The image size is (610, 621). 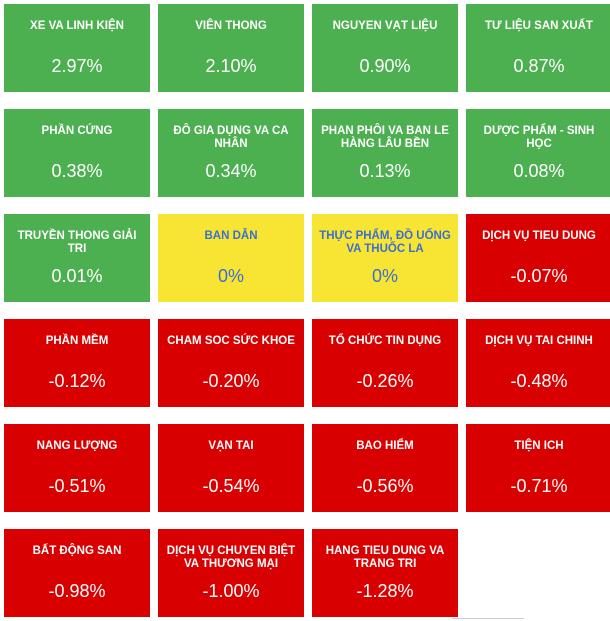 I want to click on sector-change-value: 0.08%, so click(x=539, y=171).